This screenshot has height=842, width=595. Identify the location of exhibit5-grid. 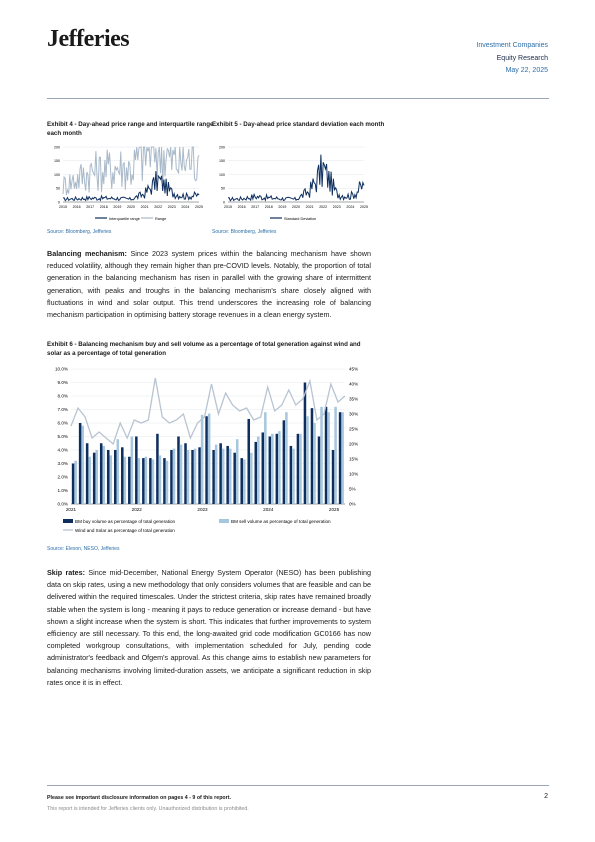
(296, 174).